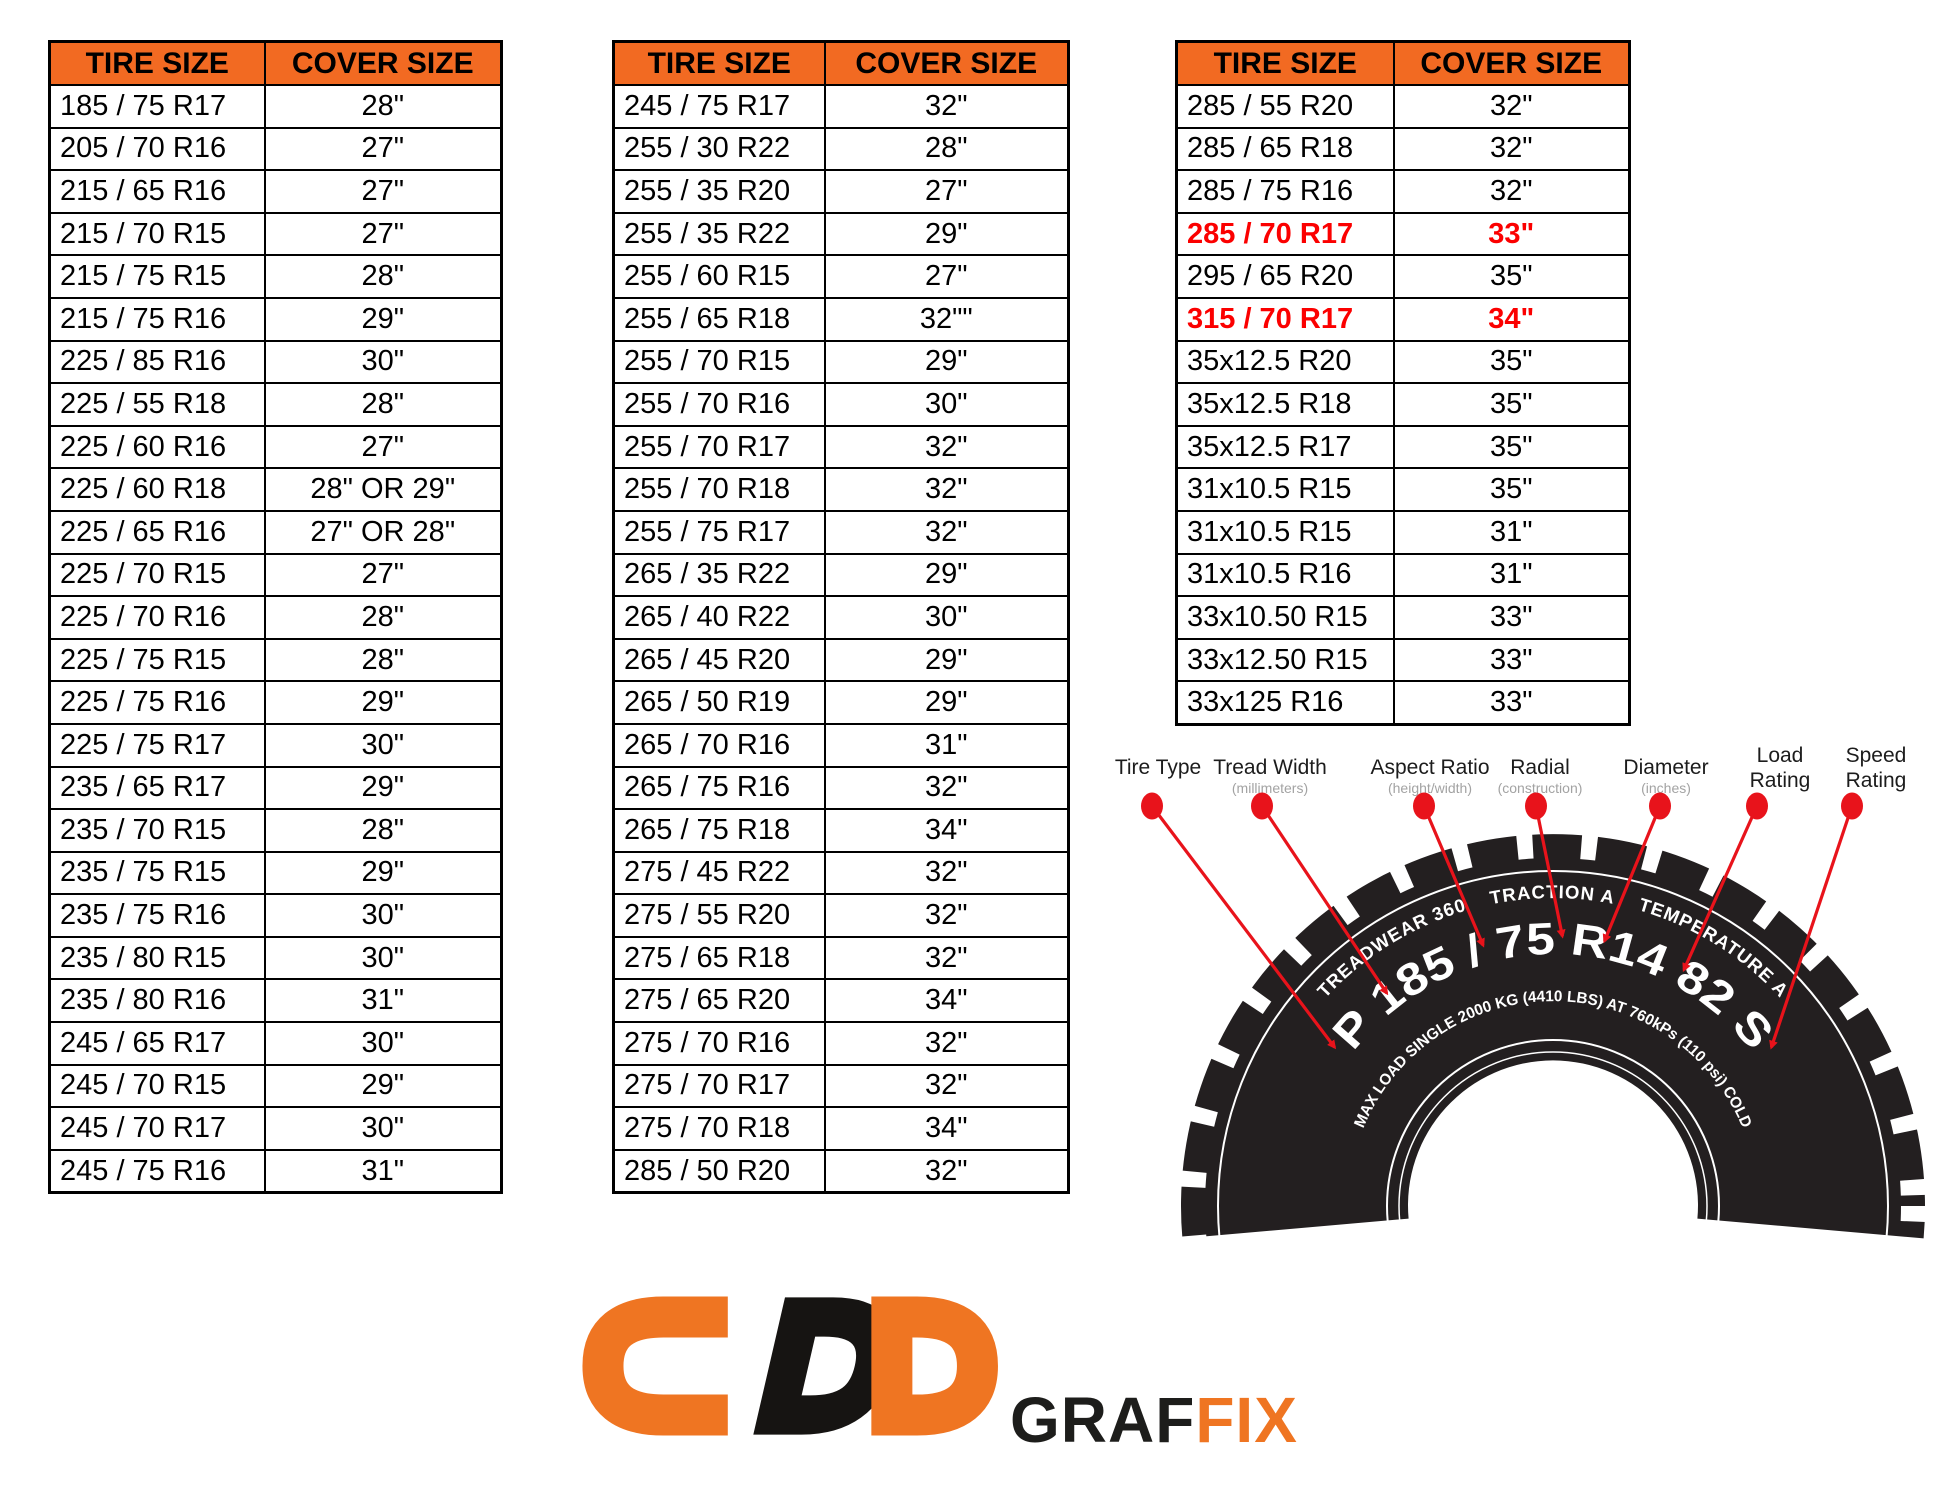 The width and height of the screenshot is (1946, 1504). Describe the element at coordinates (1720, 889) in the screenshot. I see `arrow-load-rating` at that location.